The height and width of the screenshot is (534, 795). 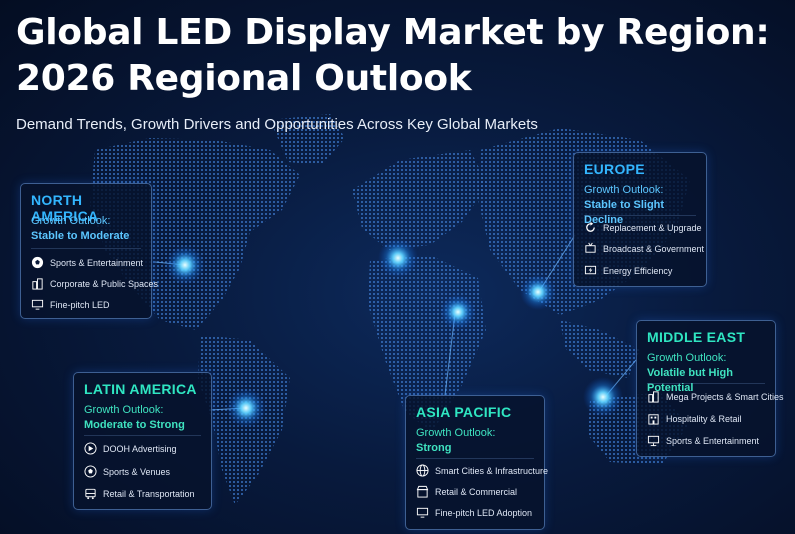 I want to click on outlook-value: Strong, so click(x=434, y=448).